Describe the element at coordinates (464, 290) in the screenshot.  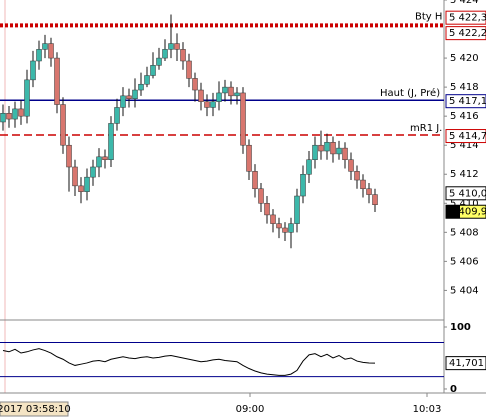
I see `y-tick-label: 5 404` at that location.